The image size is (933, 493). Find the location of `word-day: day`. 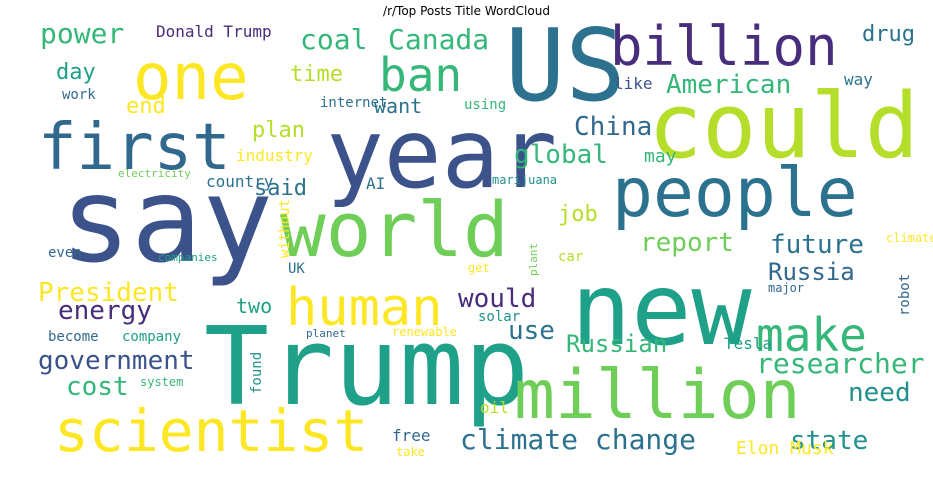

word-day: day is located at coordinates (76, 72).